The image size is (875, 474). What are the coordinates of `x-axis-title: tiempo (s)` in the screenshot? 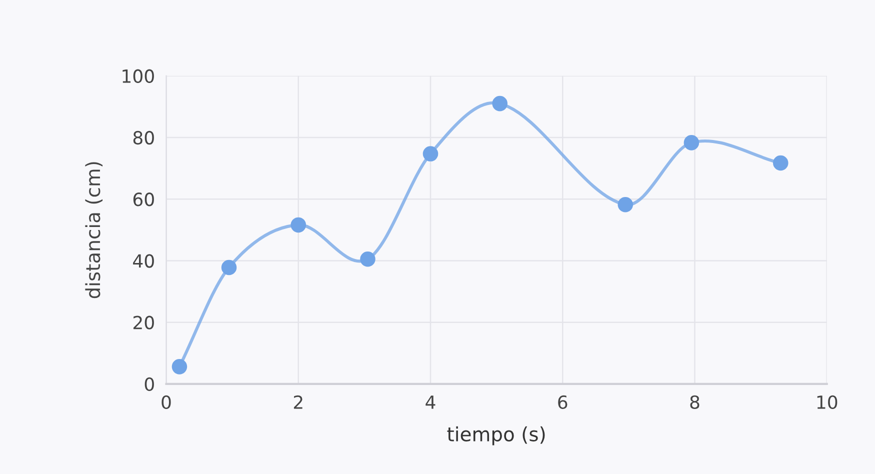 It's located at (496, 436).